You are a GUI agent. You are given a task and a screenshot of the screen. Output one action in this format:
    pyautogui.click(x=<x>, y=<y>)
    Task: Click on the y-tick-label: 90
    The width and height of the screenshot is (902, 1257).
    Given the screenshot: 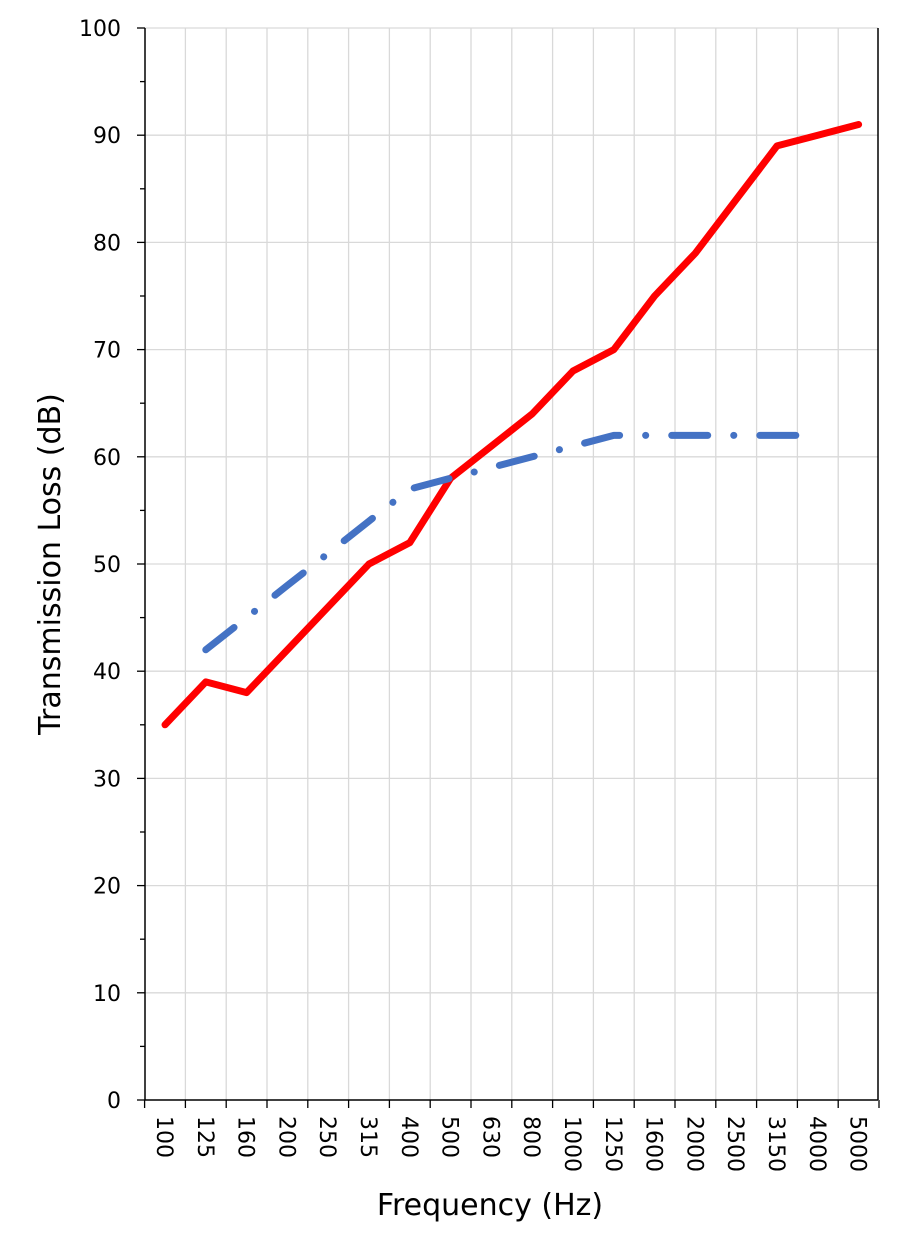 What is the action you would take?
    pyautogui.click(x=107, y=136)
    